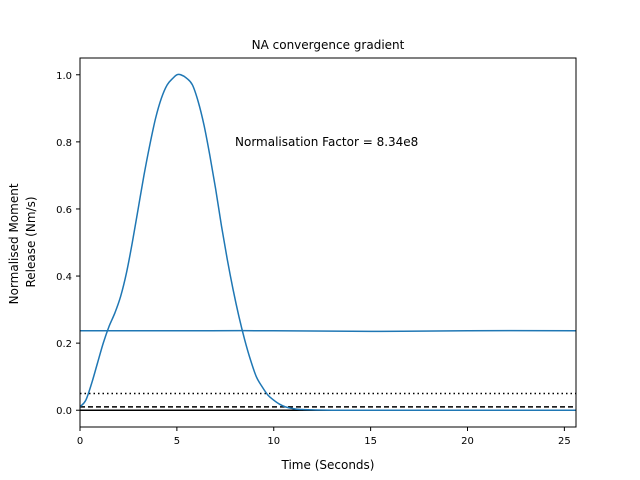 The height and width of the screenshot is (480, 640). What do you see at coordinates (564, 441) in the screenshot?
I see `x-tick-label: 25` at bounding box center [564, 441].